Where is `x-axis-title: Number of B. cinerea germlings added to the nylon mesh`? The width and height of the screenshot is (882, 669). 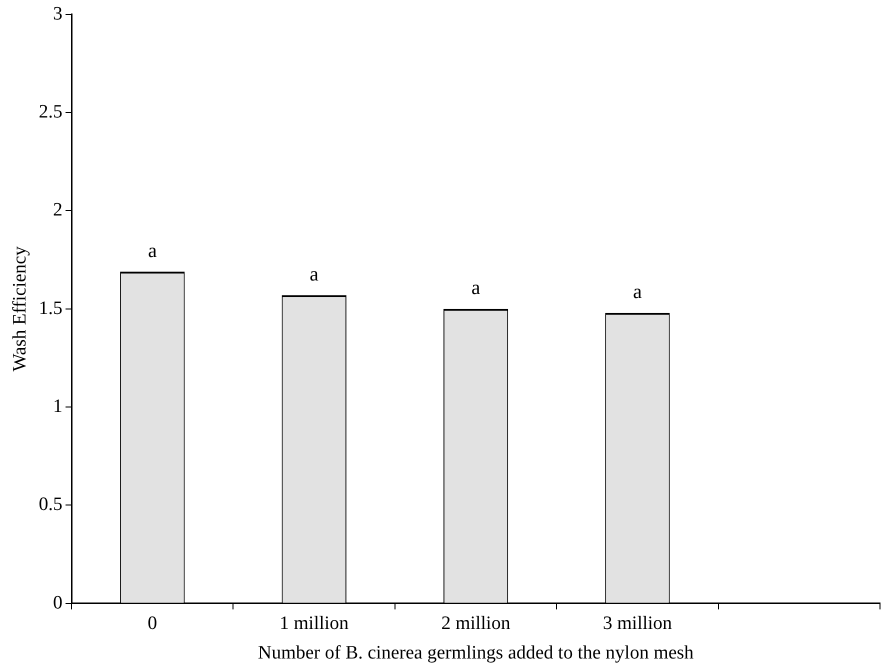
x-axis-title: Number of B. cinerea germlings added to the nylon mesh is located at coordinates (476, 653).